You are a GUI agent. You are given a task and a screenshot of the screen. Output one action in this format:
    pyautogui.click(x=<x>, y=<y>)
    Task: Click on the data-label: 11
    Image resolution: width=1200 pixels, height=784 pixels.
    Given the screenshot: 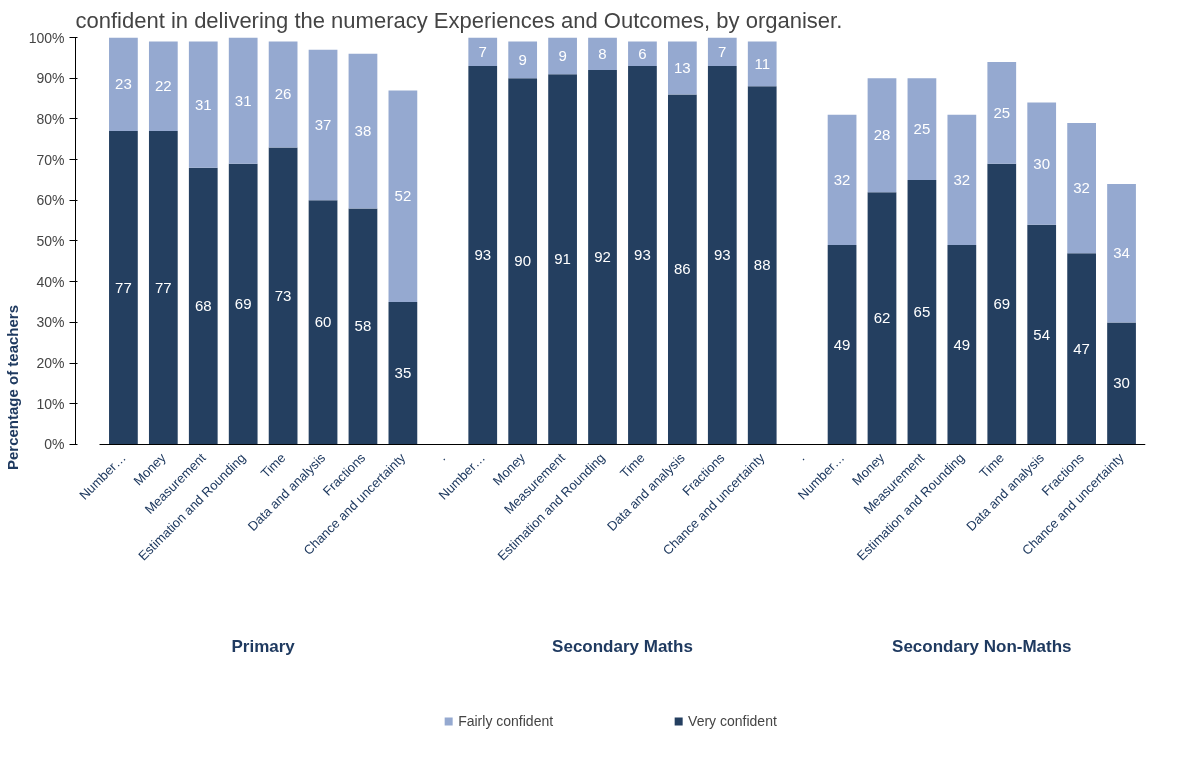 What is the action you would take?
    pyautogui.click(x=762, y=63)
    